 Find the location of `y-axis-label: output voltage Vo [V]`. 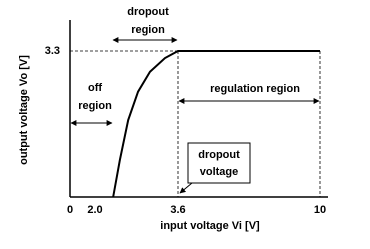

y-axis-label: output voltage Vo [V] is located at coordinates (24, 110).